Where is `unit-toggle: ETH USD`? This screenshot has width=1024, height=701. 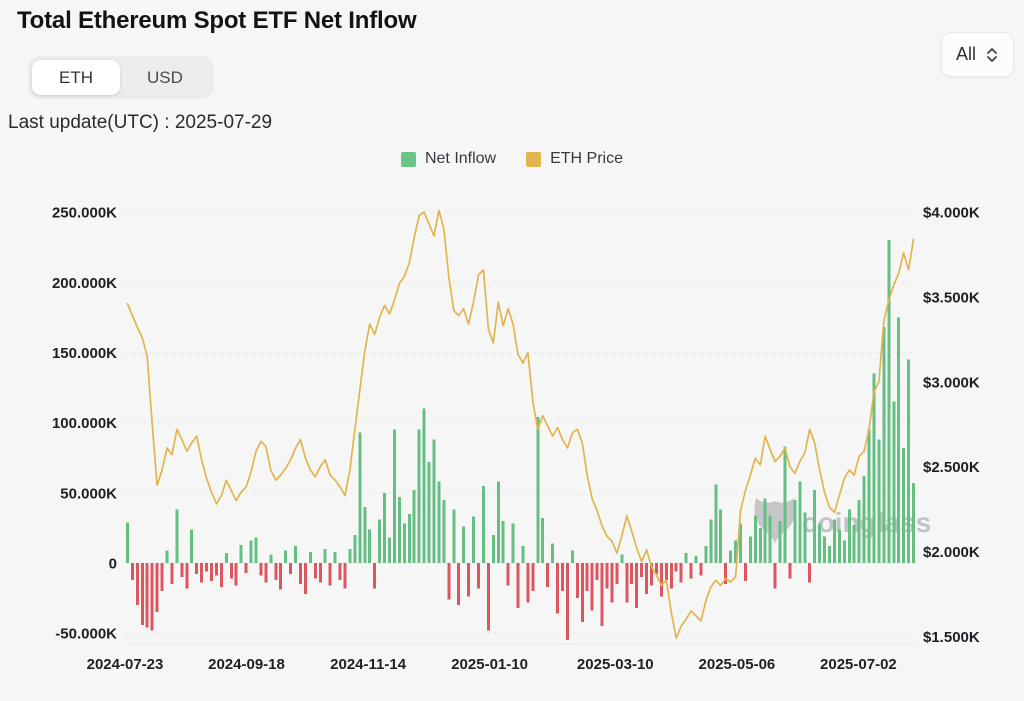 unit-toggle: ETH USD is located at coordinates (121, 77).